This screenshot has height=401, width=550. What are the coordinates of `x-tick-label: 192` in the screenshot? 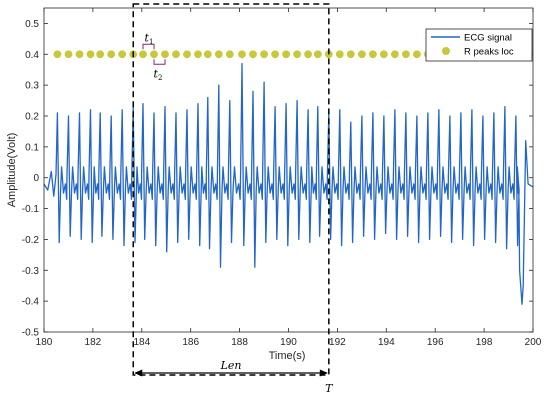 It's located at (337, 342).